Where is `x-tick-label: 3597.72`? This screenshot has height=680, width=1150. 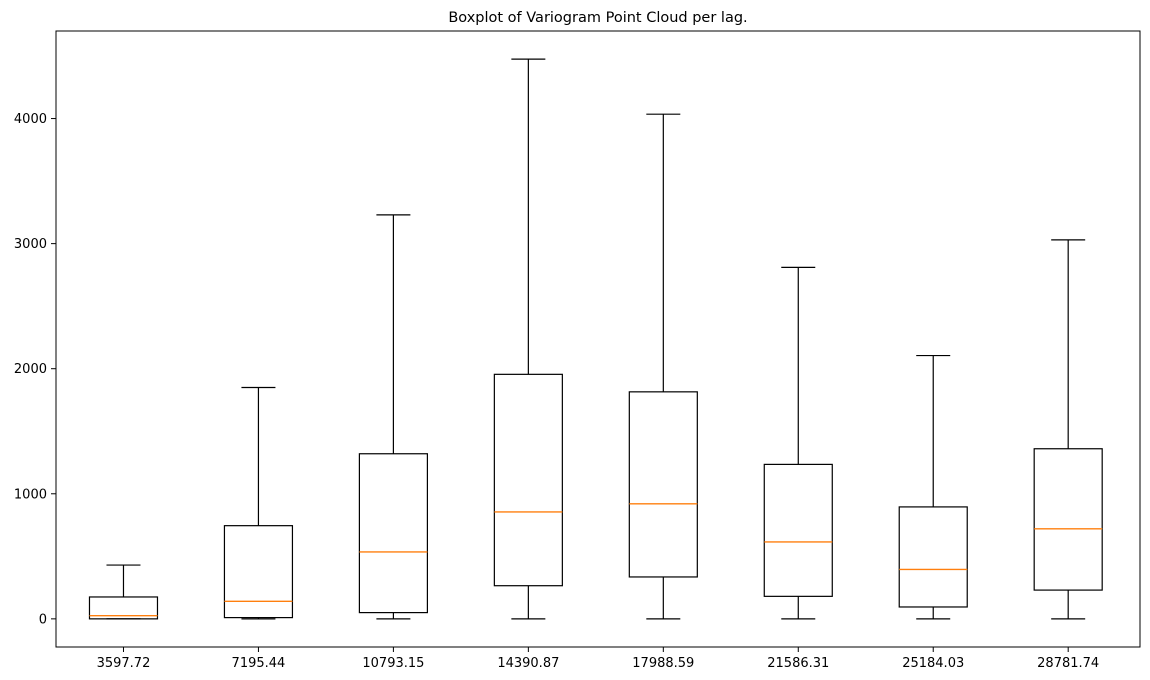
x-tick-label: 3597.72 is located at coordinates (124, 663).